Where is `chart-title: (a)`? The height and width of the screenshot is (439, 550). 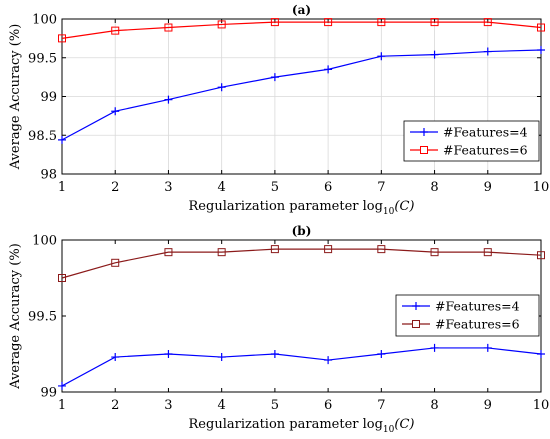 chart-title: (a) is located at coordinates (301, 10).